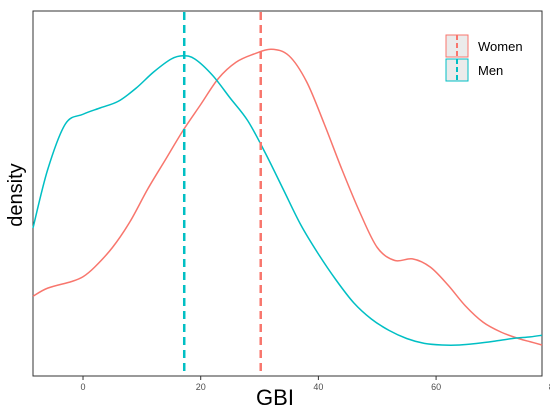  I want to click on legend-label-men: Men, so click(490, 70).